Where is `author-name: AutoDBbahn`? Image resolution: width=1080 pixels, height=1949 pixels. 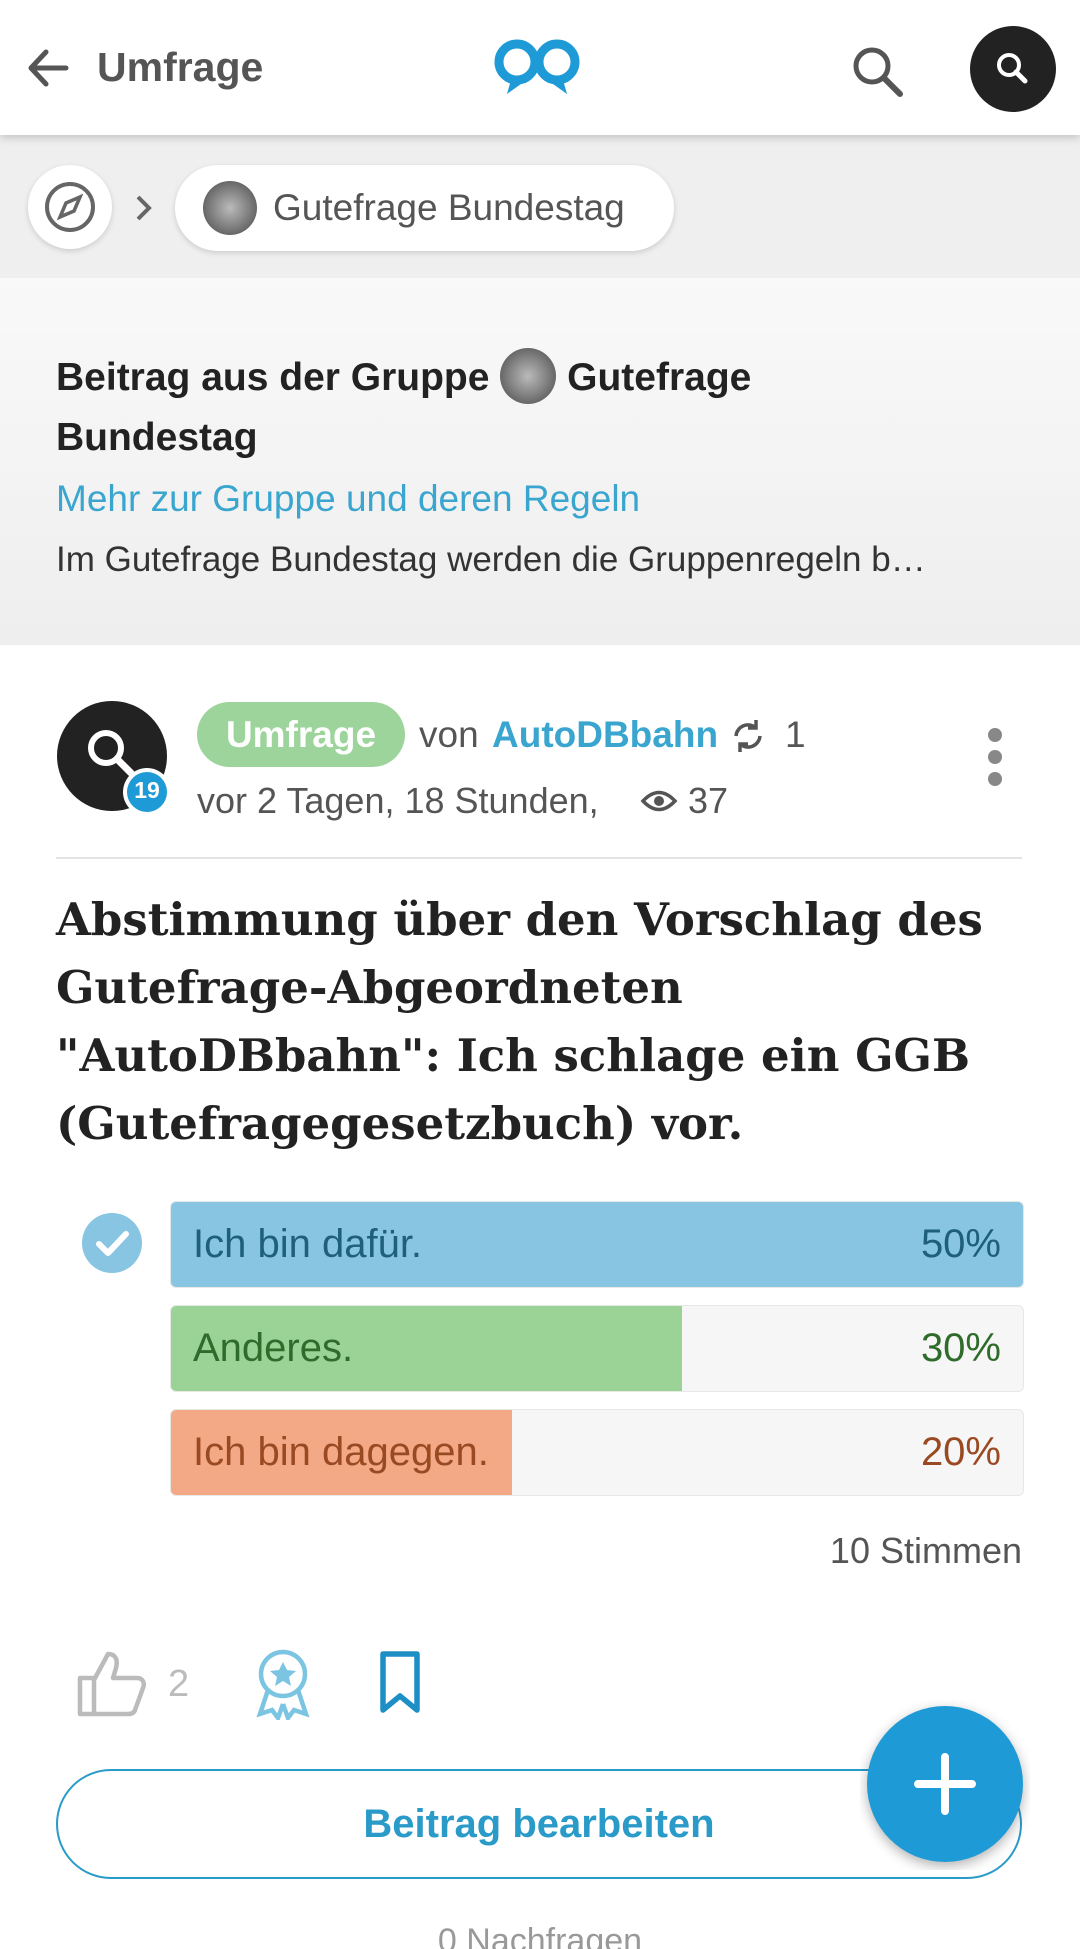
author-name: AutoDBbahn is located at coordinates (605, 734).